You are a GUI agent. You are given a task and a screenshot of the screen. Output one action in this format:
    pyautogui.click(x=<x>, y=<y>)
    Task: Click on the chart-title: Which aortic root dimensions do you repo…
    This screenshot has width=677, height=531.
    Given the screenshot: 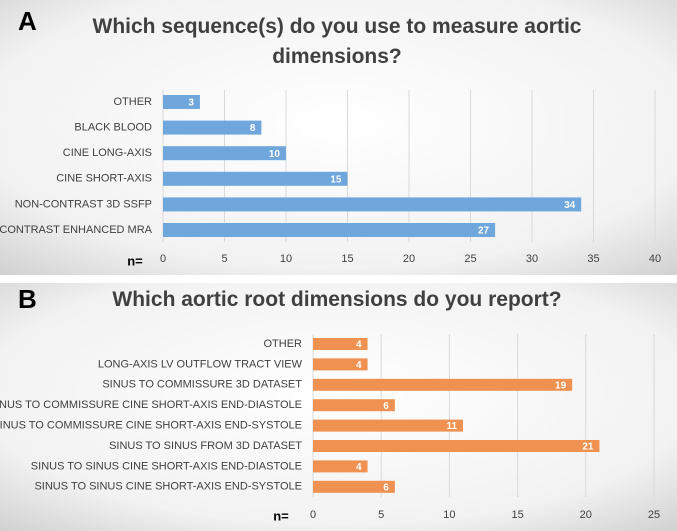 What is the action you would take?
    pyautogui.click(x=337, y=299)
    